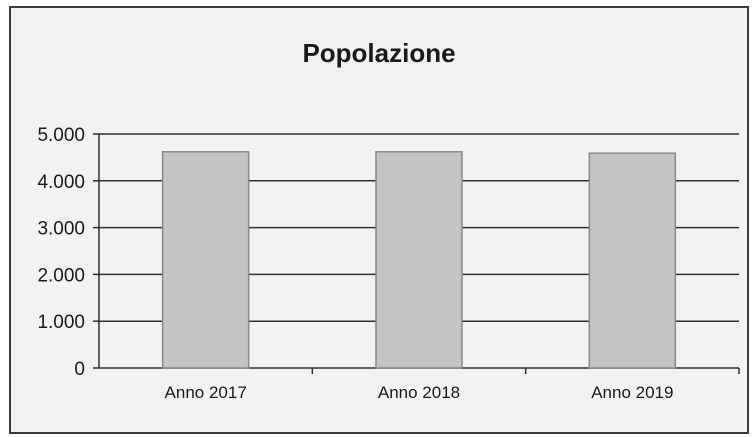 This screenshot has width=756, height=437. I want to click on y-tick-label-1: 1.000, so click(61, 322).